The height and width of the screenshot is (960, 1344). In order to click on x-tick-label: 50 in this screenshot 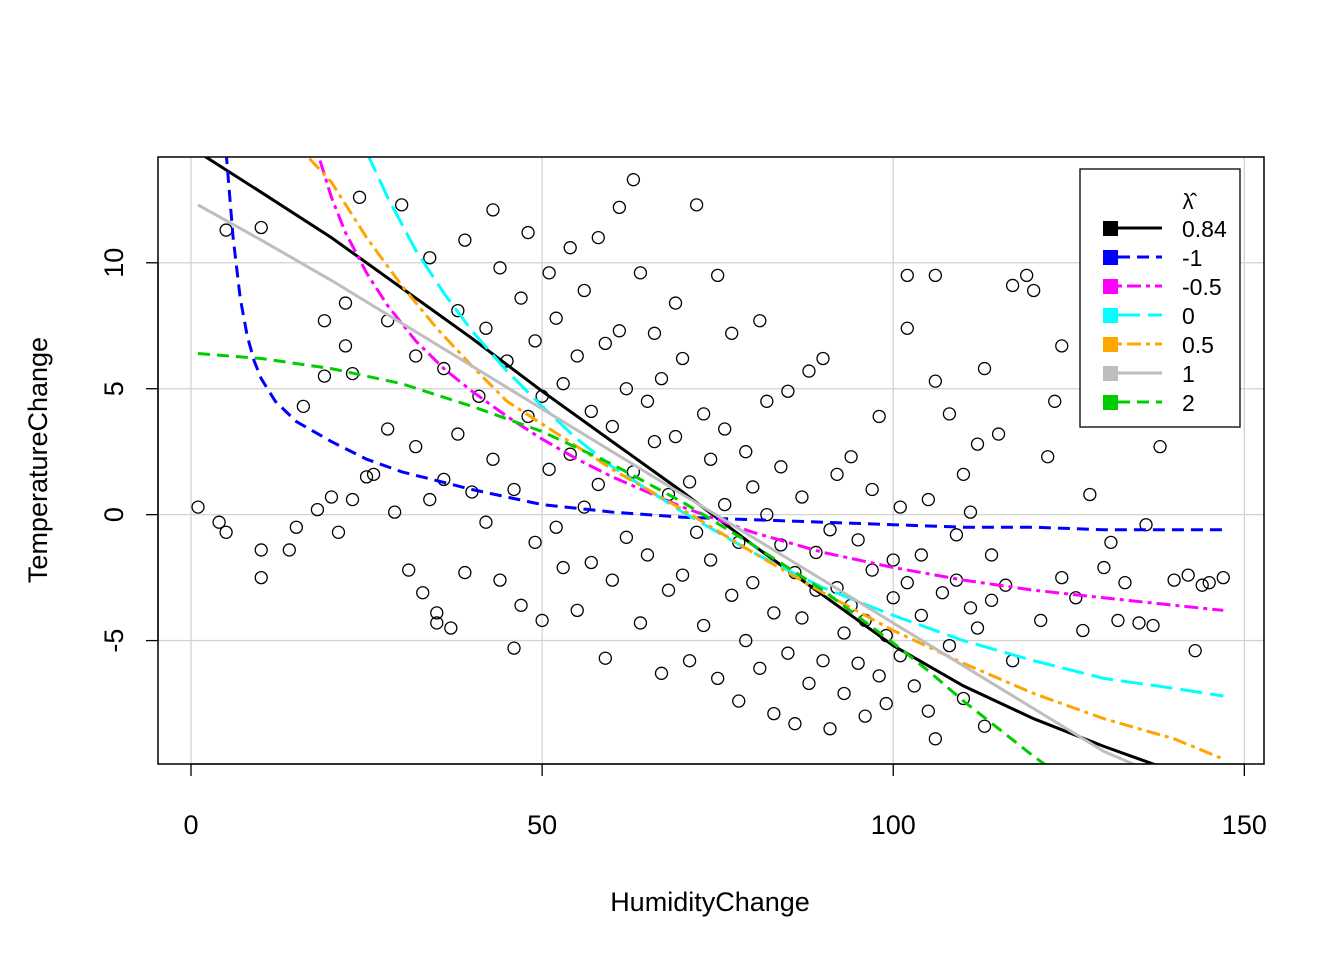, I will do `click(542, 825)`.